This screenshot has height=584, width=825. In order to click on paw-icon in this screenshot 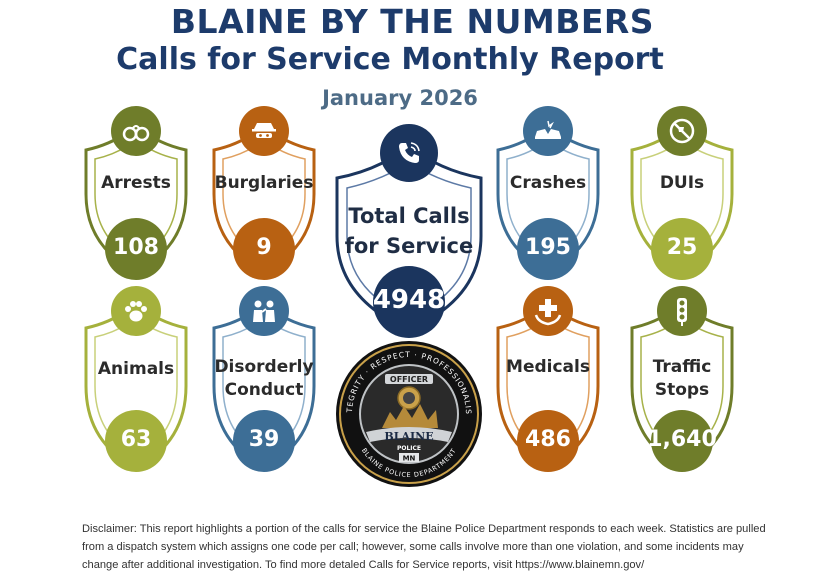, I will do `click(136, 311)`.